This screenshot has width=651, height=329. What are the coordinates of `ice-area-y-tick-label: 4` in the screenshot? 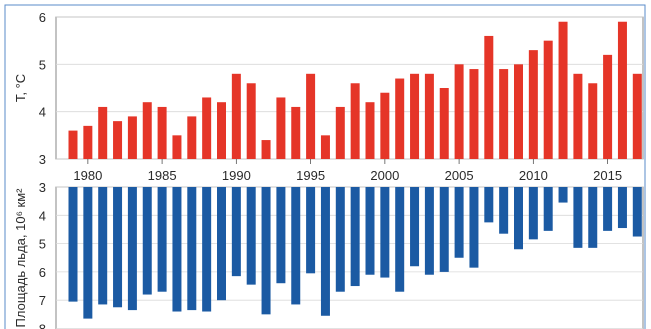 It's located at (42, 215).